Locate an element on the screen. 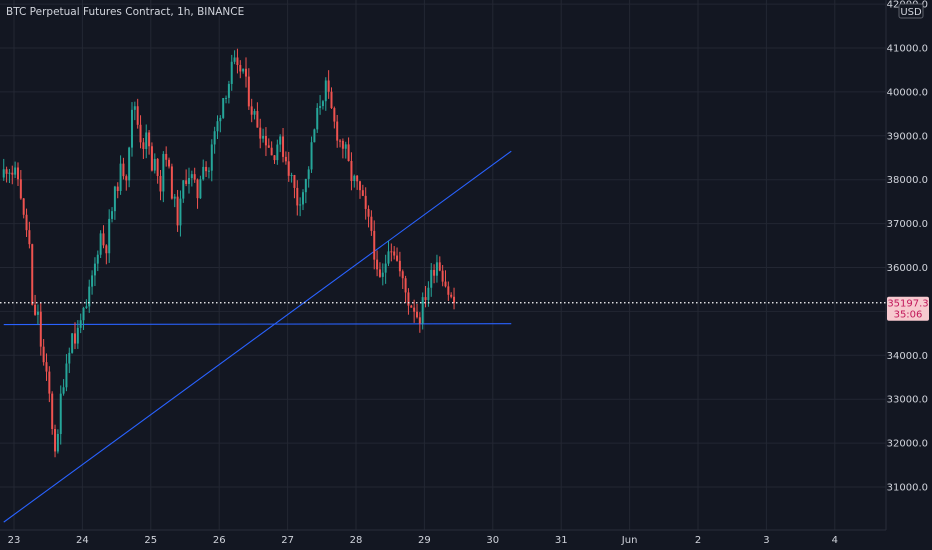 The image size is (932, 550). x-tick-label: 4 is located at coordinates (835, 540).